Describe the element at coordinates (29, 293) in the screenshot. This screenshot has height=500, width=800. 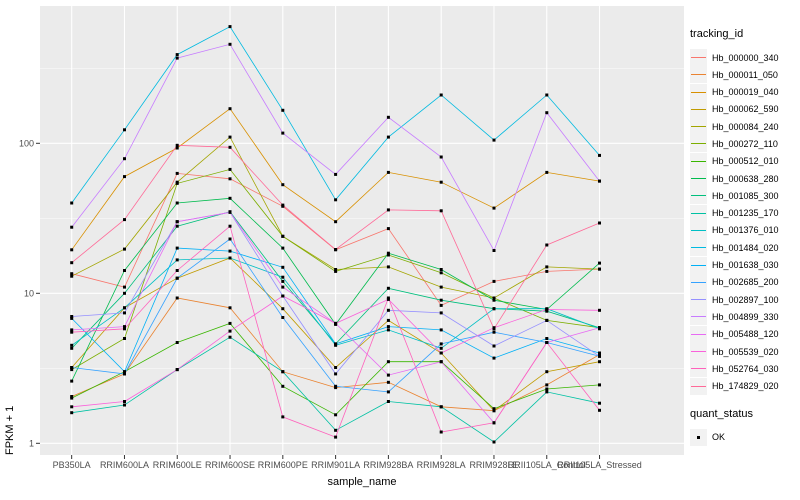
I see `y-tick-label: 10` at that location.